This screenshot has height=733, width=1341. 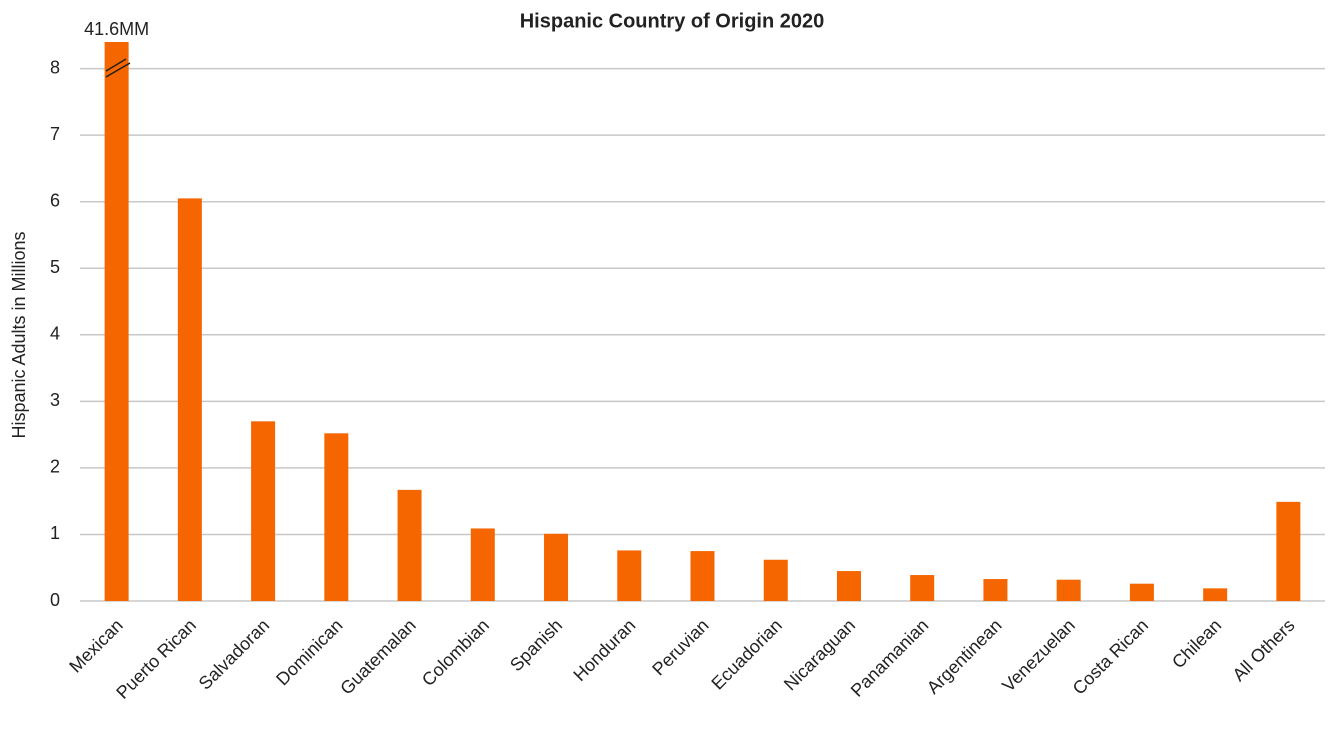 What do you see at coordinates (234, 654) in the screenshot?
I see `x-tick-label: Salvadoran` at bounding box center [234, 654].